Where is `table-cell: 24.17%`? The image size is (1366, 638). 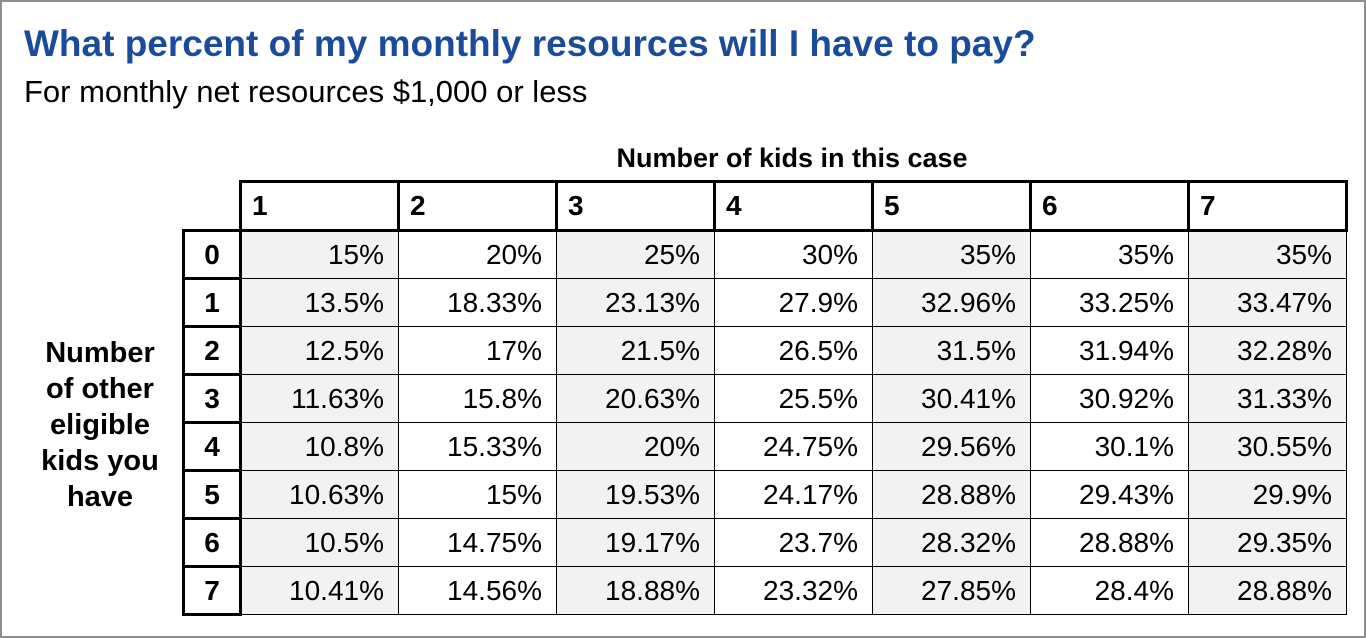 table-cell: 24.17% is located at coordinates (793, 494).